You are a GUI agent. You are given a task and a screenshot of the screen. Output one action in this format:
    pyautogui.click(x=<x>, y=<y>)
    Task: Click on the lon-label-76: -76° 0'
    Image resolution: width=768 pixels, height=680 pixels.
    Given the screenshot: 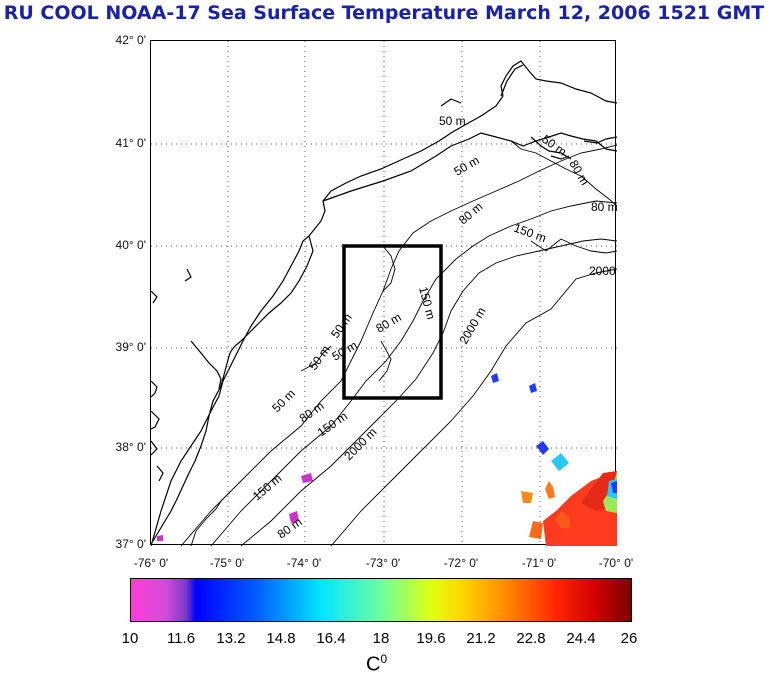 What is the action you would take?
    pyautogui.click(x=151, y=563)
    